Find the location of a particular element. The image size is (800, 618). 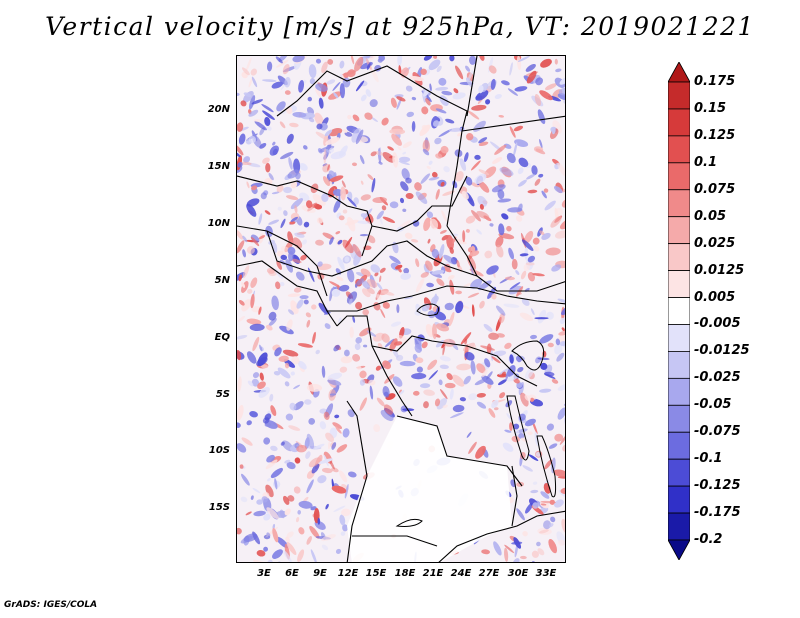

colorbar-label: -0.2 is located at coordinates (708, 539).